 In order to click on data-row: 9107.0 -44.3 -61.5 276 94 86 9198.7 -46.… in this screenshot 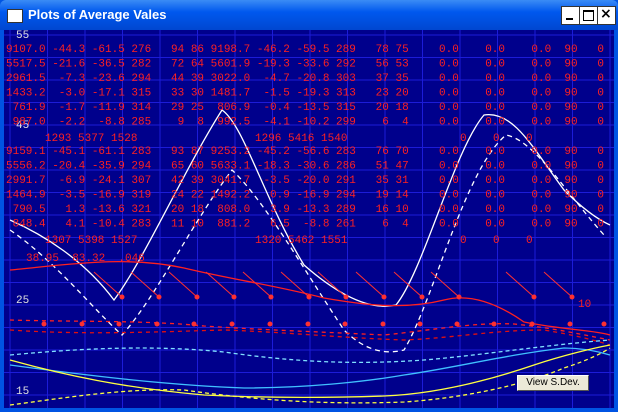, I will do `click(207, 50)`.